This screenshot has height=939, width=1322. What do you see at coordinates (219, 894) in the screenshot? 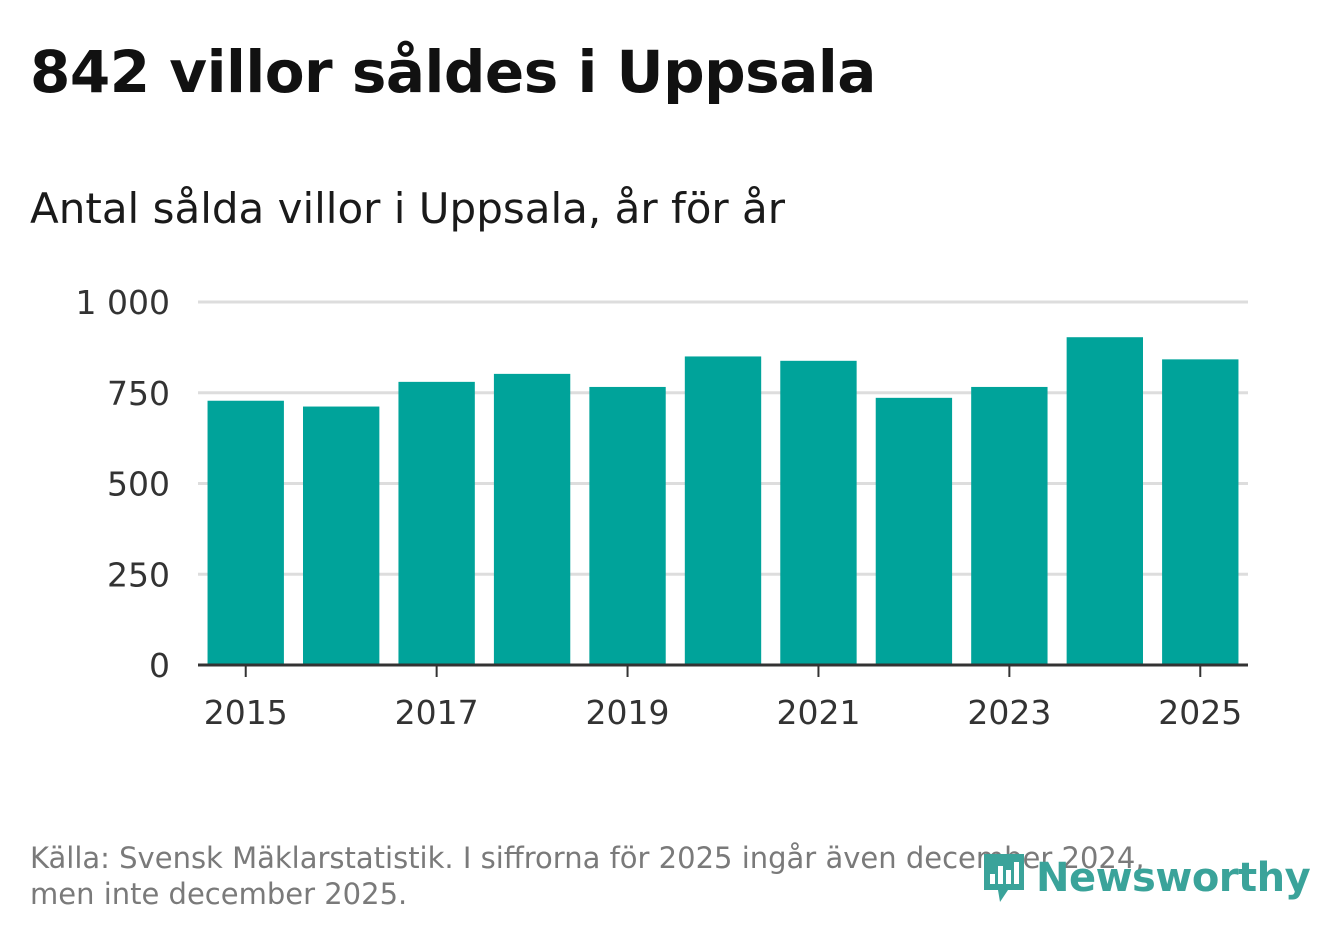
I see `source-line-2: men inte december 2025.` at bounding box center [219, 894].